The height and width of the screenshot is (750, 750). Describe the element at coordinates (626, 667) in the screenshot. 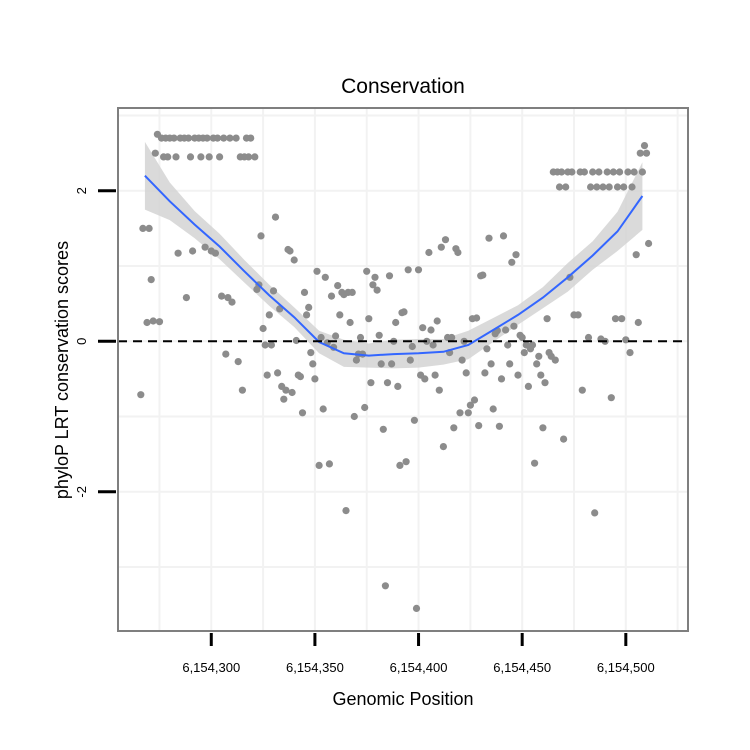

I see `x-tick-label: 6,154,500` at that location.